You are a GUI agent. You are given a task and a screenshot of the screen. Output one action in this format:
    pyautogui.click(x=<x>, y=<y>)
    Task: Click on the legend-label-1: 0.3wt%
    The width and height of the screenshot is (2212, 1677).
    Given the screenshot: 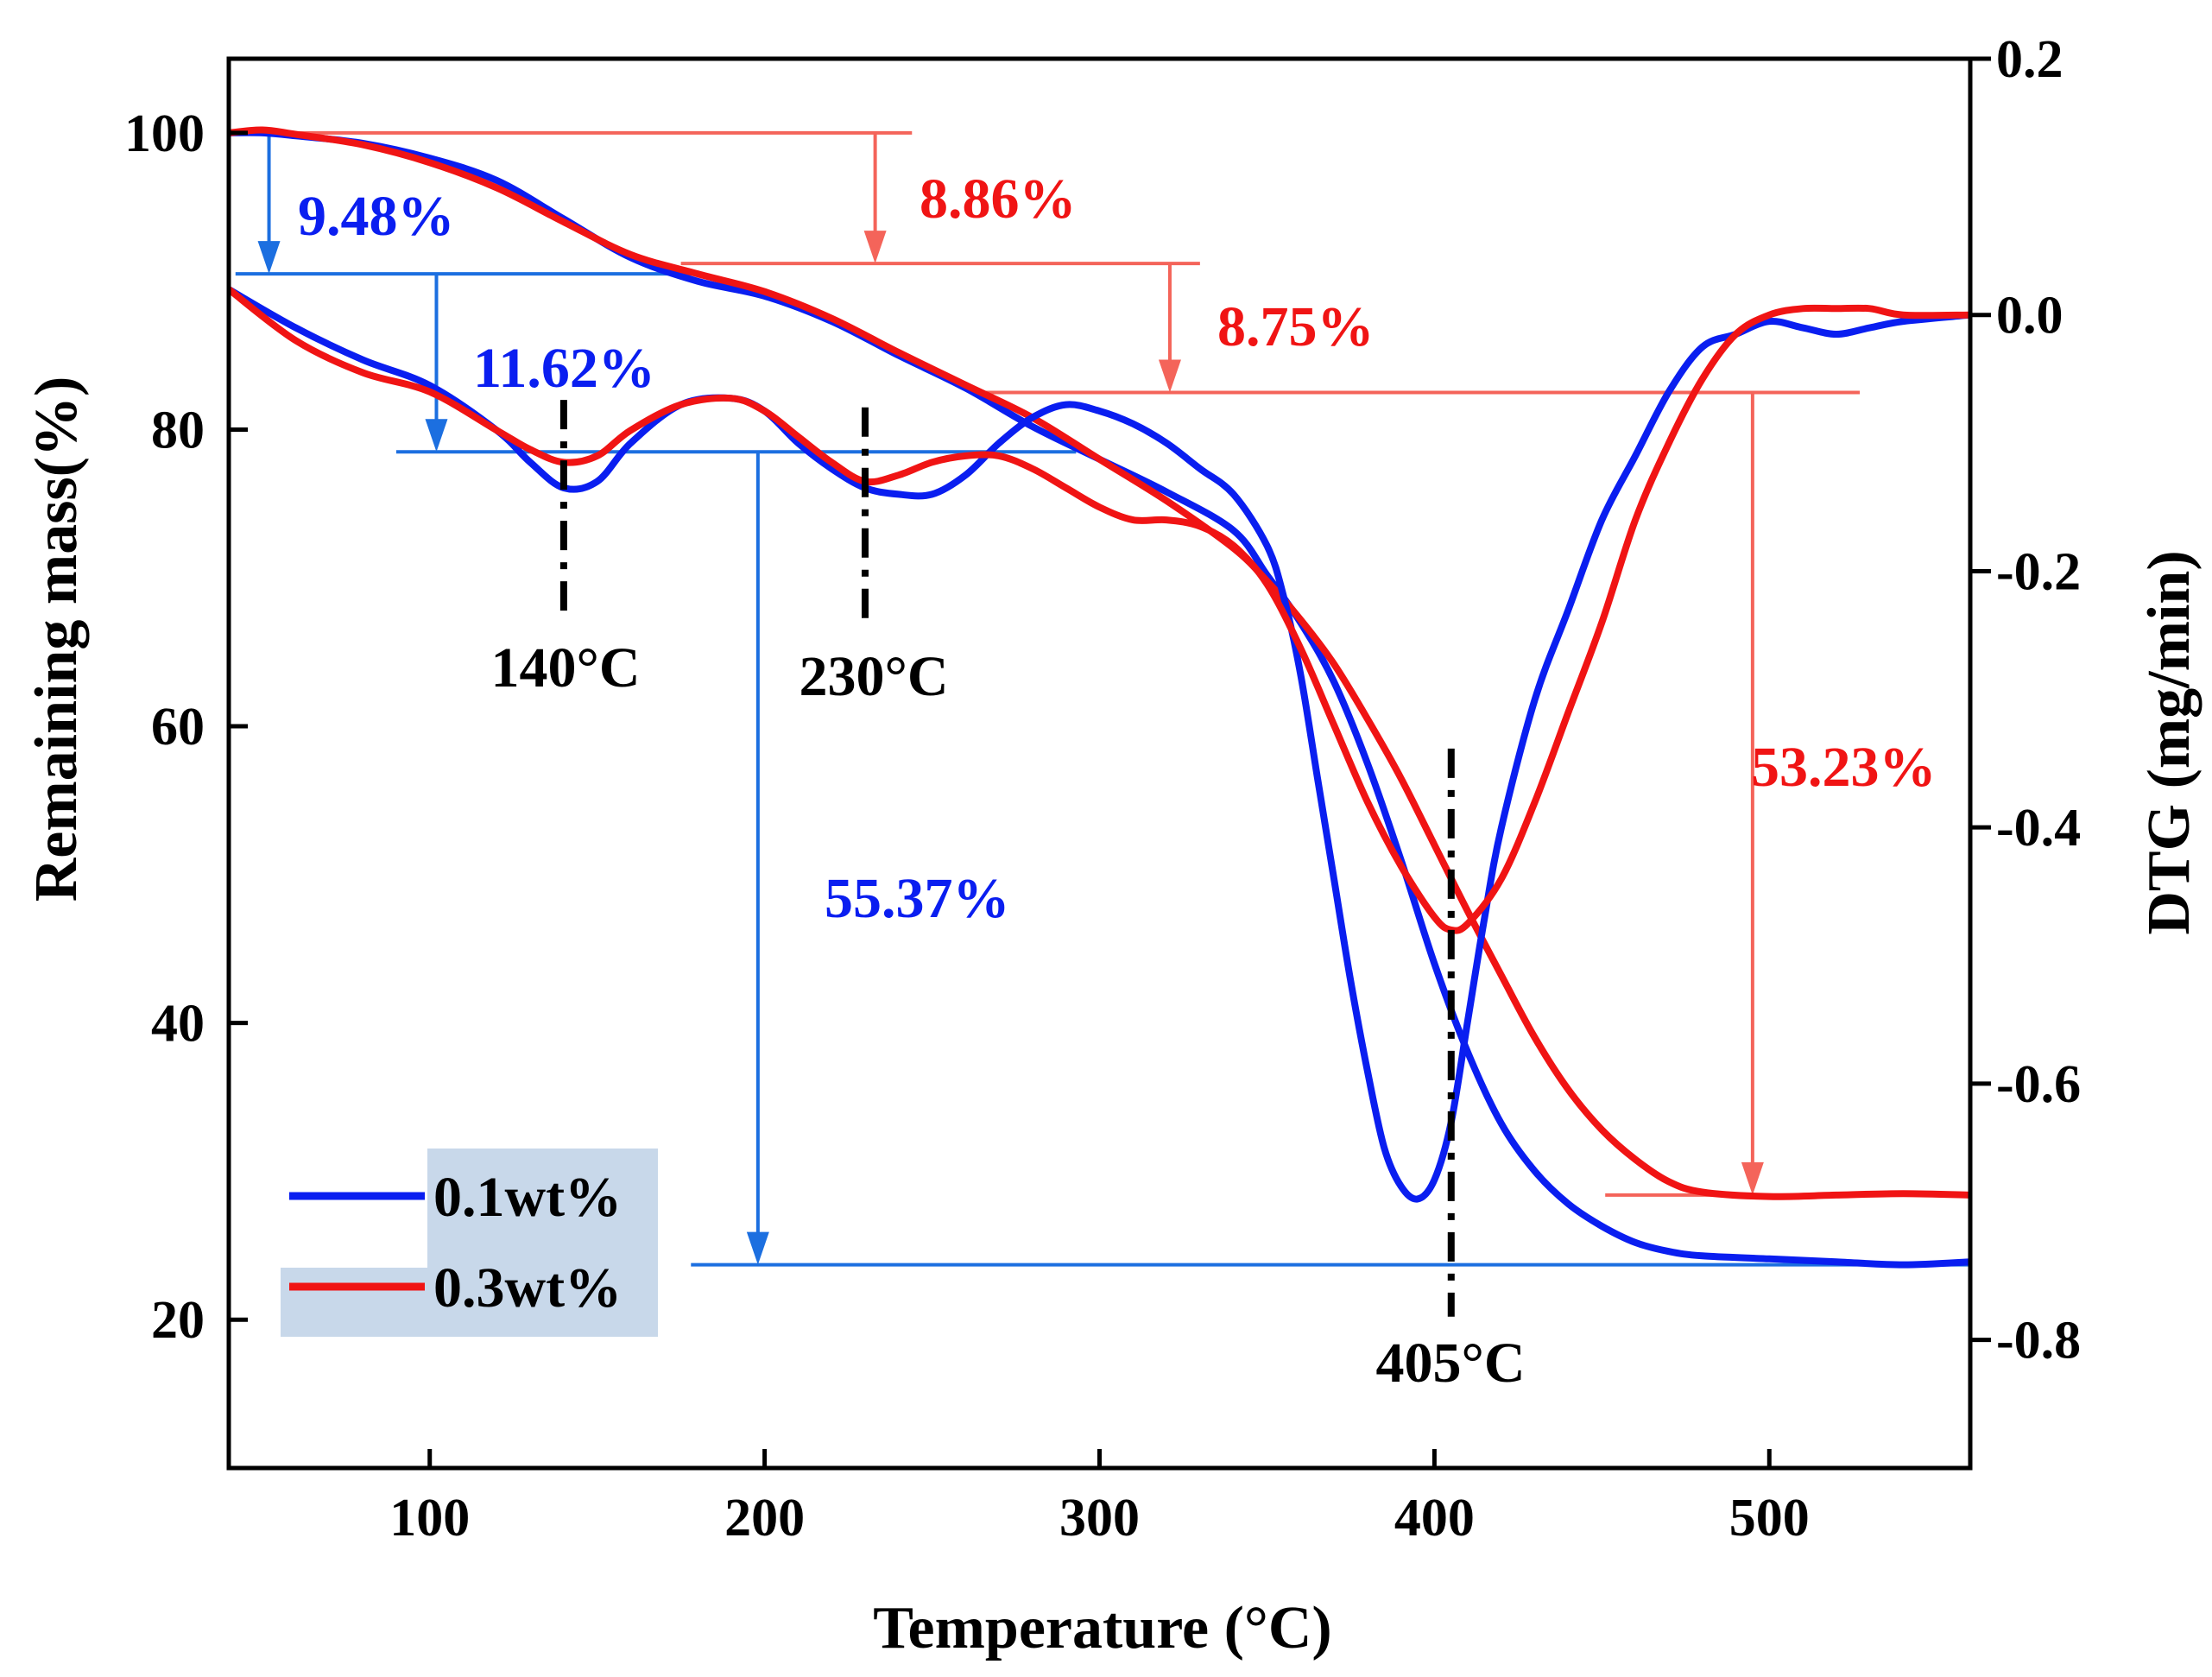 What is the action you would take?
    pyautogui.click(x=527, y=1287)
    